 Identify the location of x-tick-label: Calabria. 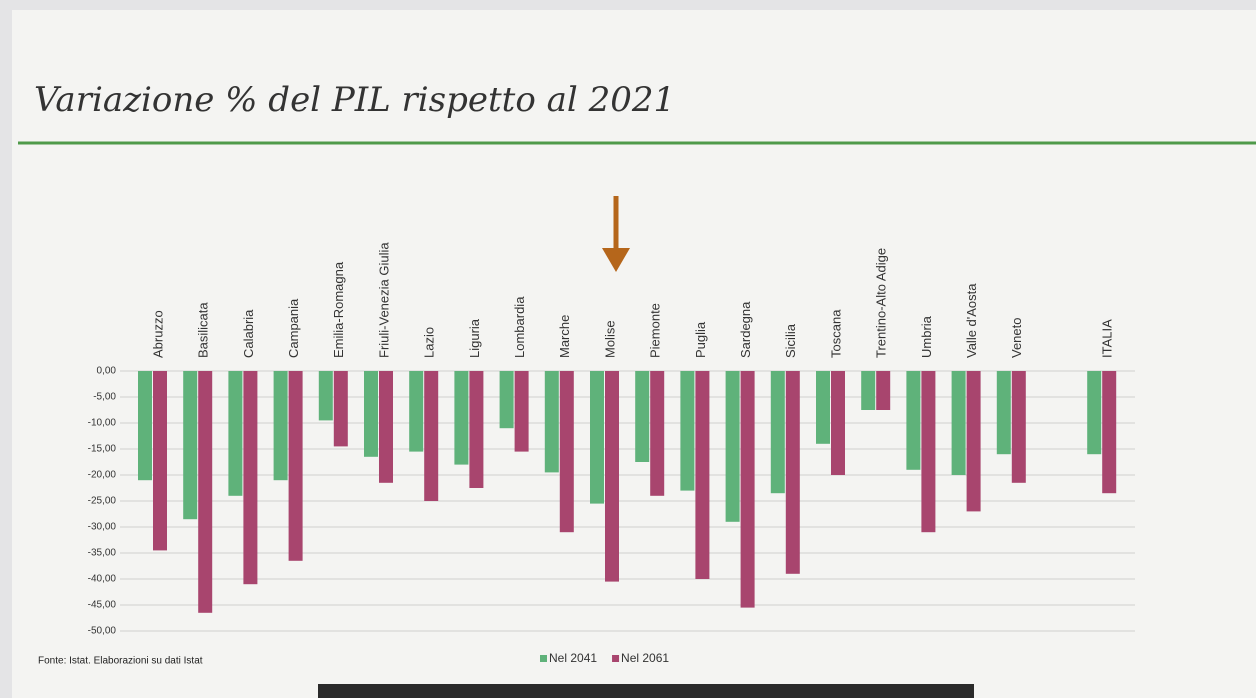
(248, 333).